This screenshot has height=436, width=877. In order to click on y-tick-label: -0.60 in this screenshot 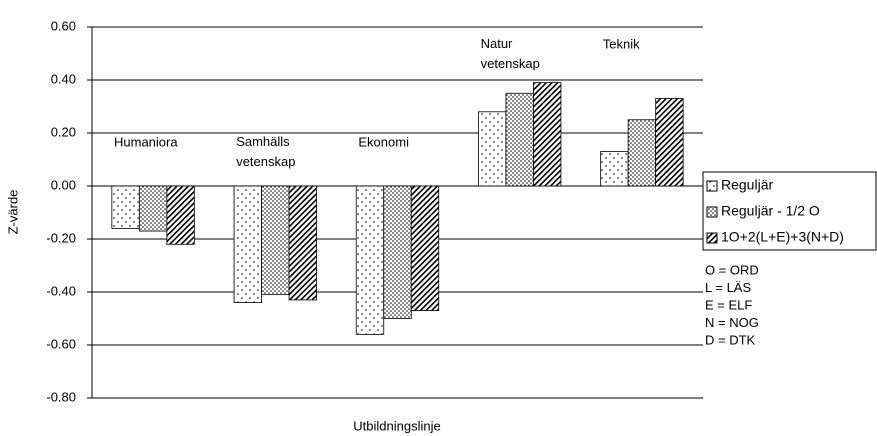, I will do `click(61, 343)`.